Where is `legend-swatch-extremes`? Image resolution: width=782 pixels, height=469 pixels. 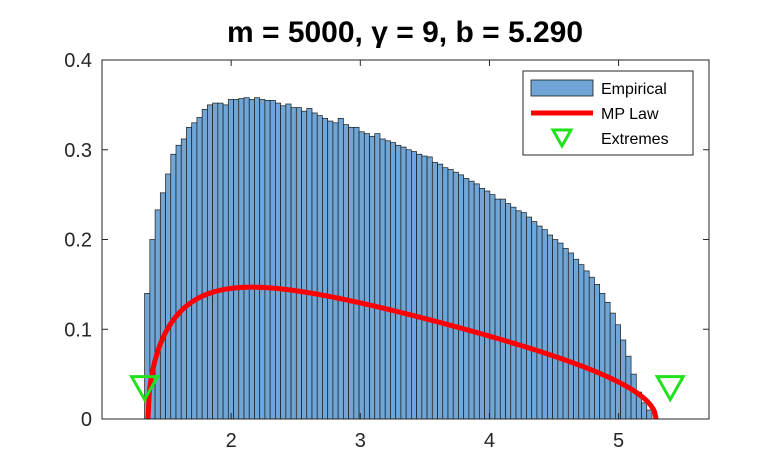 legend-swatch-extremes is located at coordinates (562, 139).